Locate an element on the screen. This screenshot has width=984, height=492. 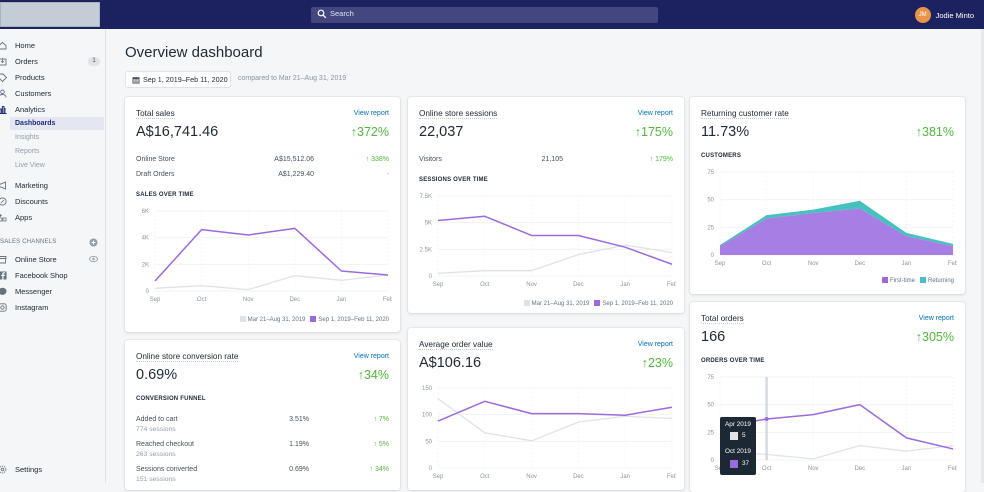
sidebar-item-label: Home is located at coordinates (25, 45).